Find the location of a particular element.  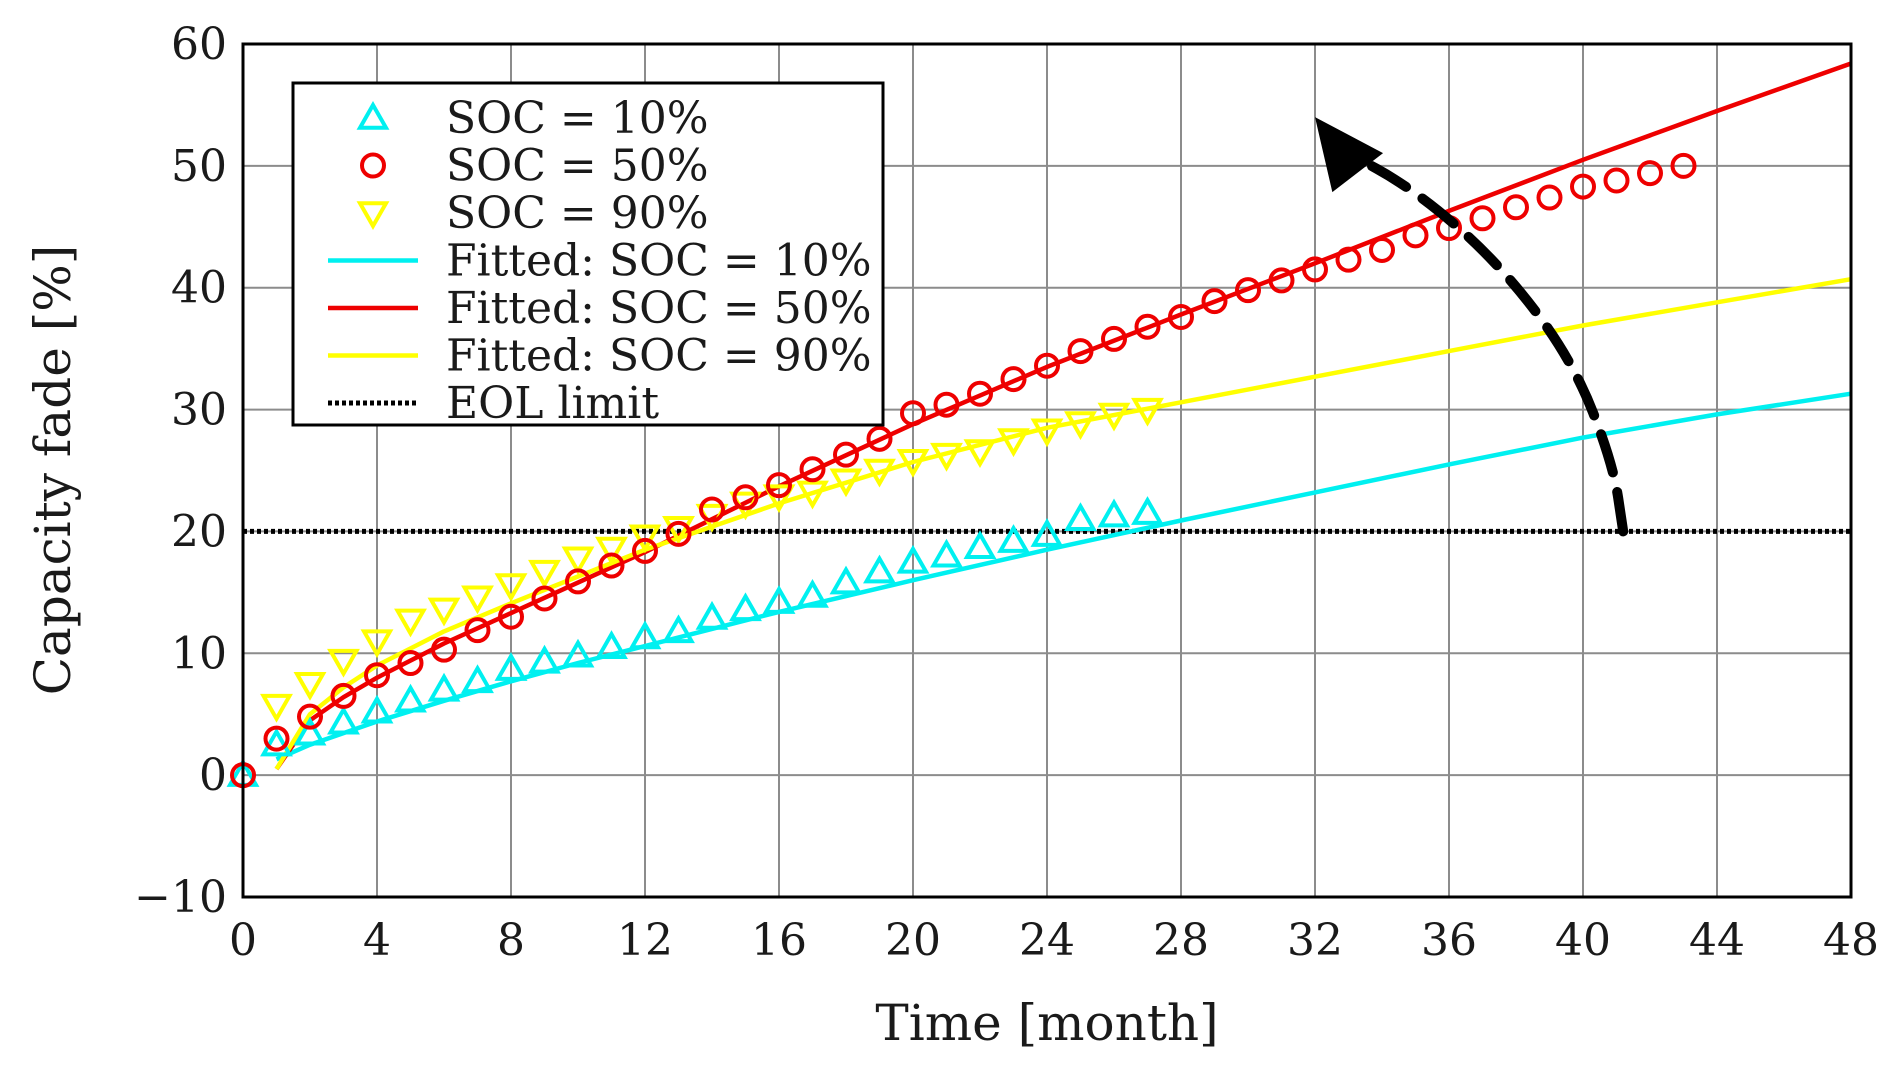

legend-label: SOC = 90% is located at coordinates (577, 213).